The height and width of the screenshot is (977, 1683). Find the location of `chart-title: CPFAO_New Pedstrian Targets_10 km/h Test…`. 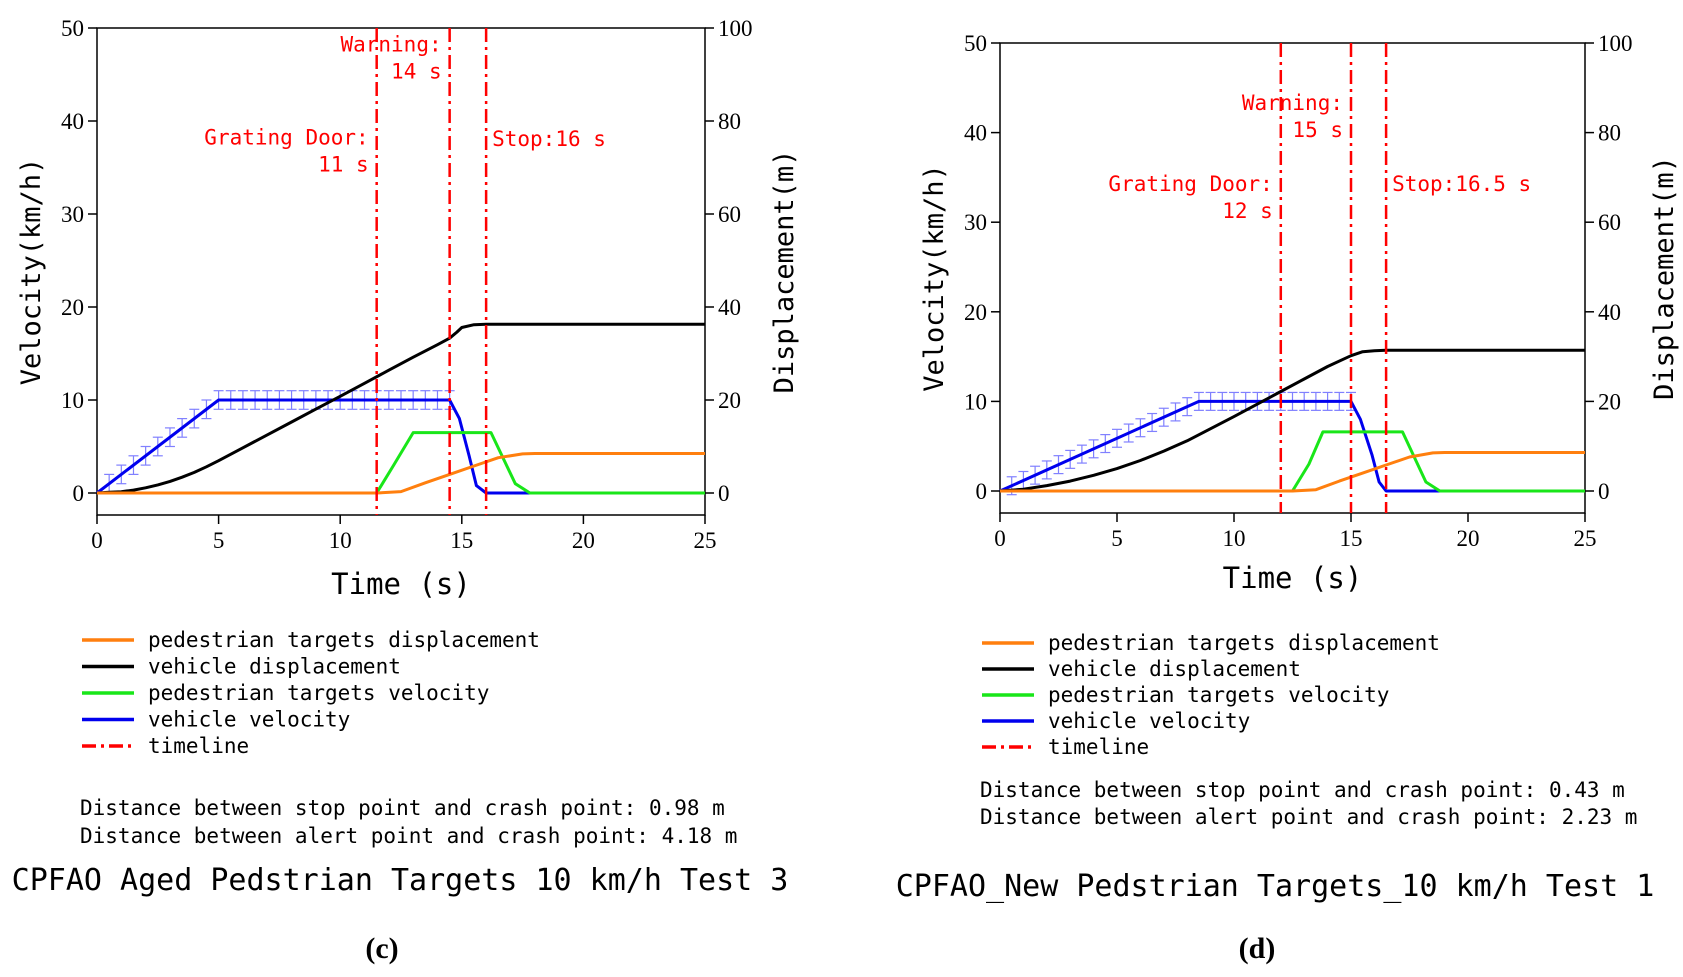

chart-title: CPFAO_New Pedstrian Targets_10 km/h Test… is located at coordinates (1275, 886).